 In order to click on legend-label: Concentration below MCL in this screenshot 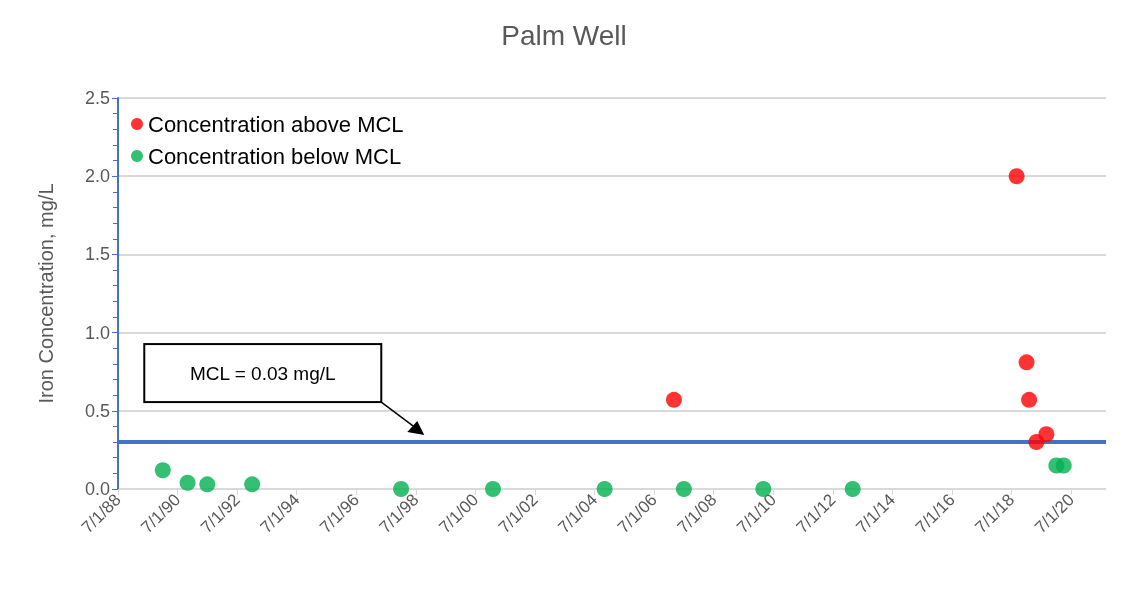, I will do `click(275, 156)`.